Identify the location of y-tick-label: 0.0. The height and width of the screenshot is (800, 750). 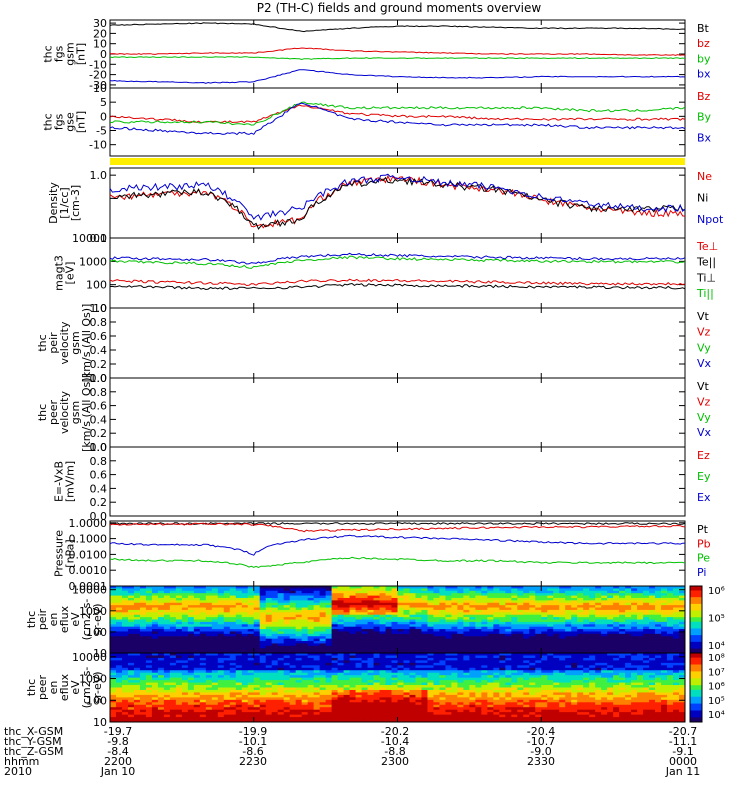
(99, 378).